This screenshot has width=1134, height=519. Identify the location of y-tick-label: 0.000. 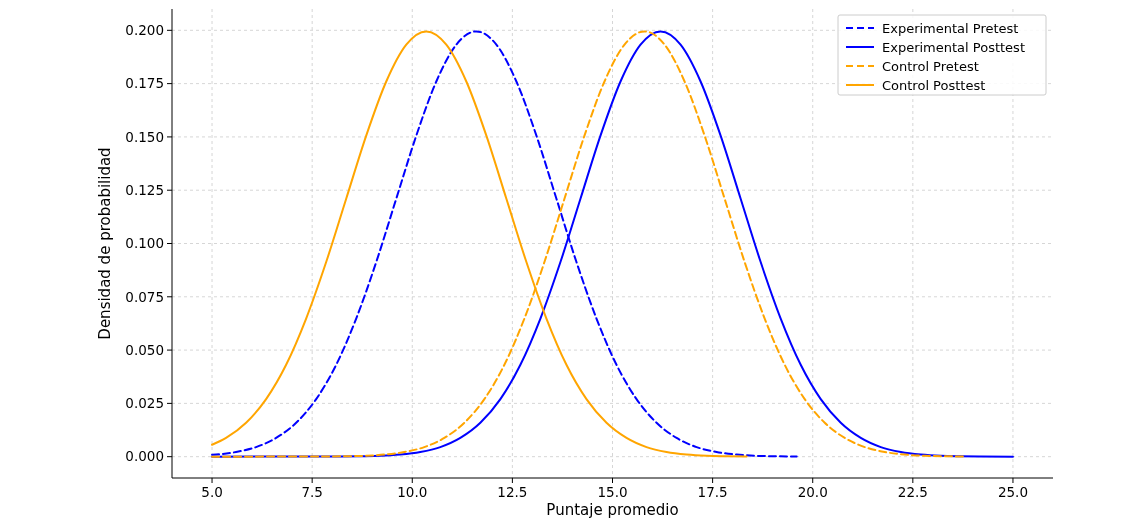
(144, 456).